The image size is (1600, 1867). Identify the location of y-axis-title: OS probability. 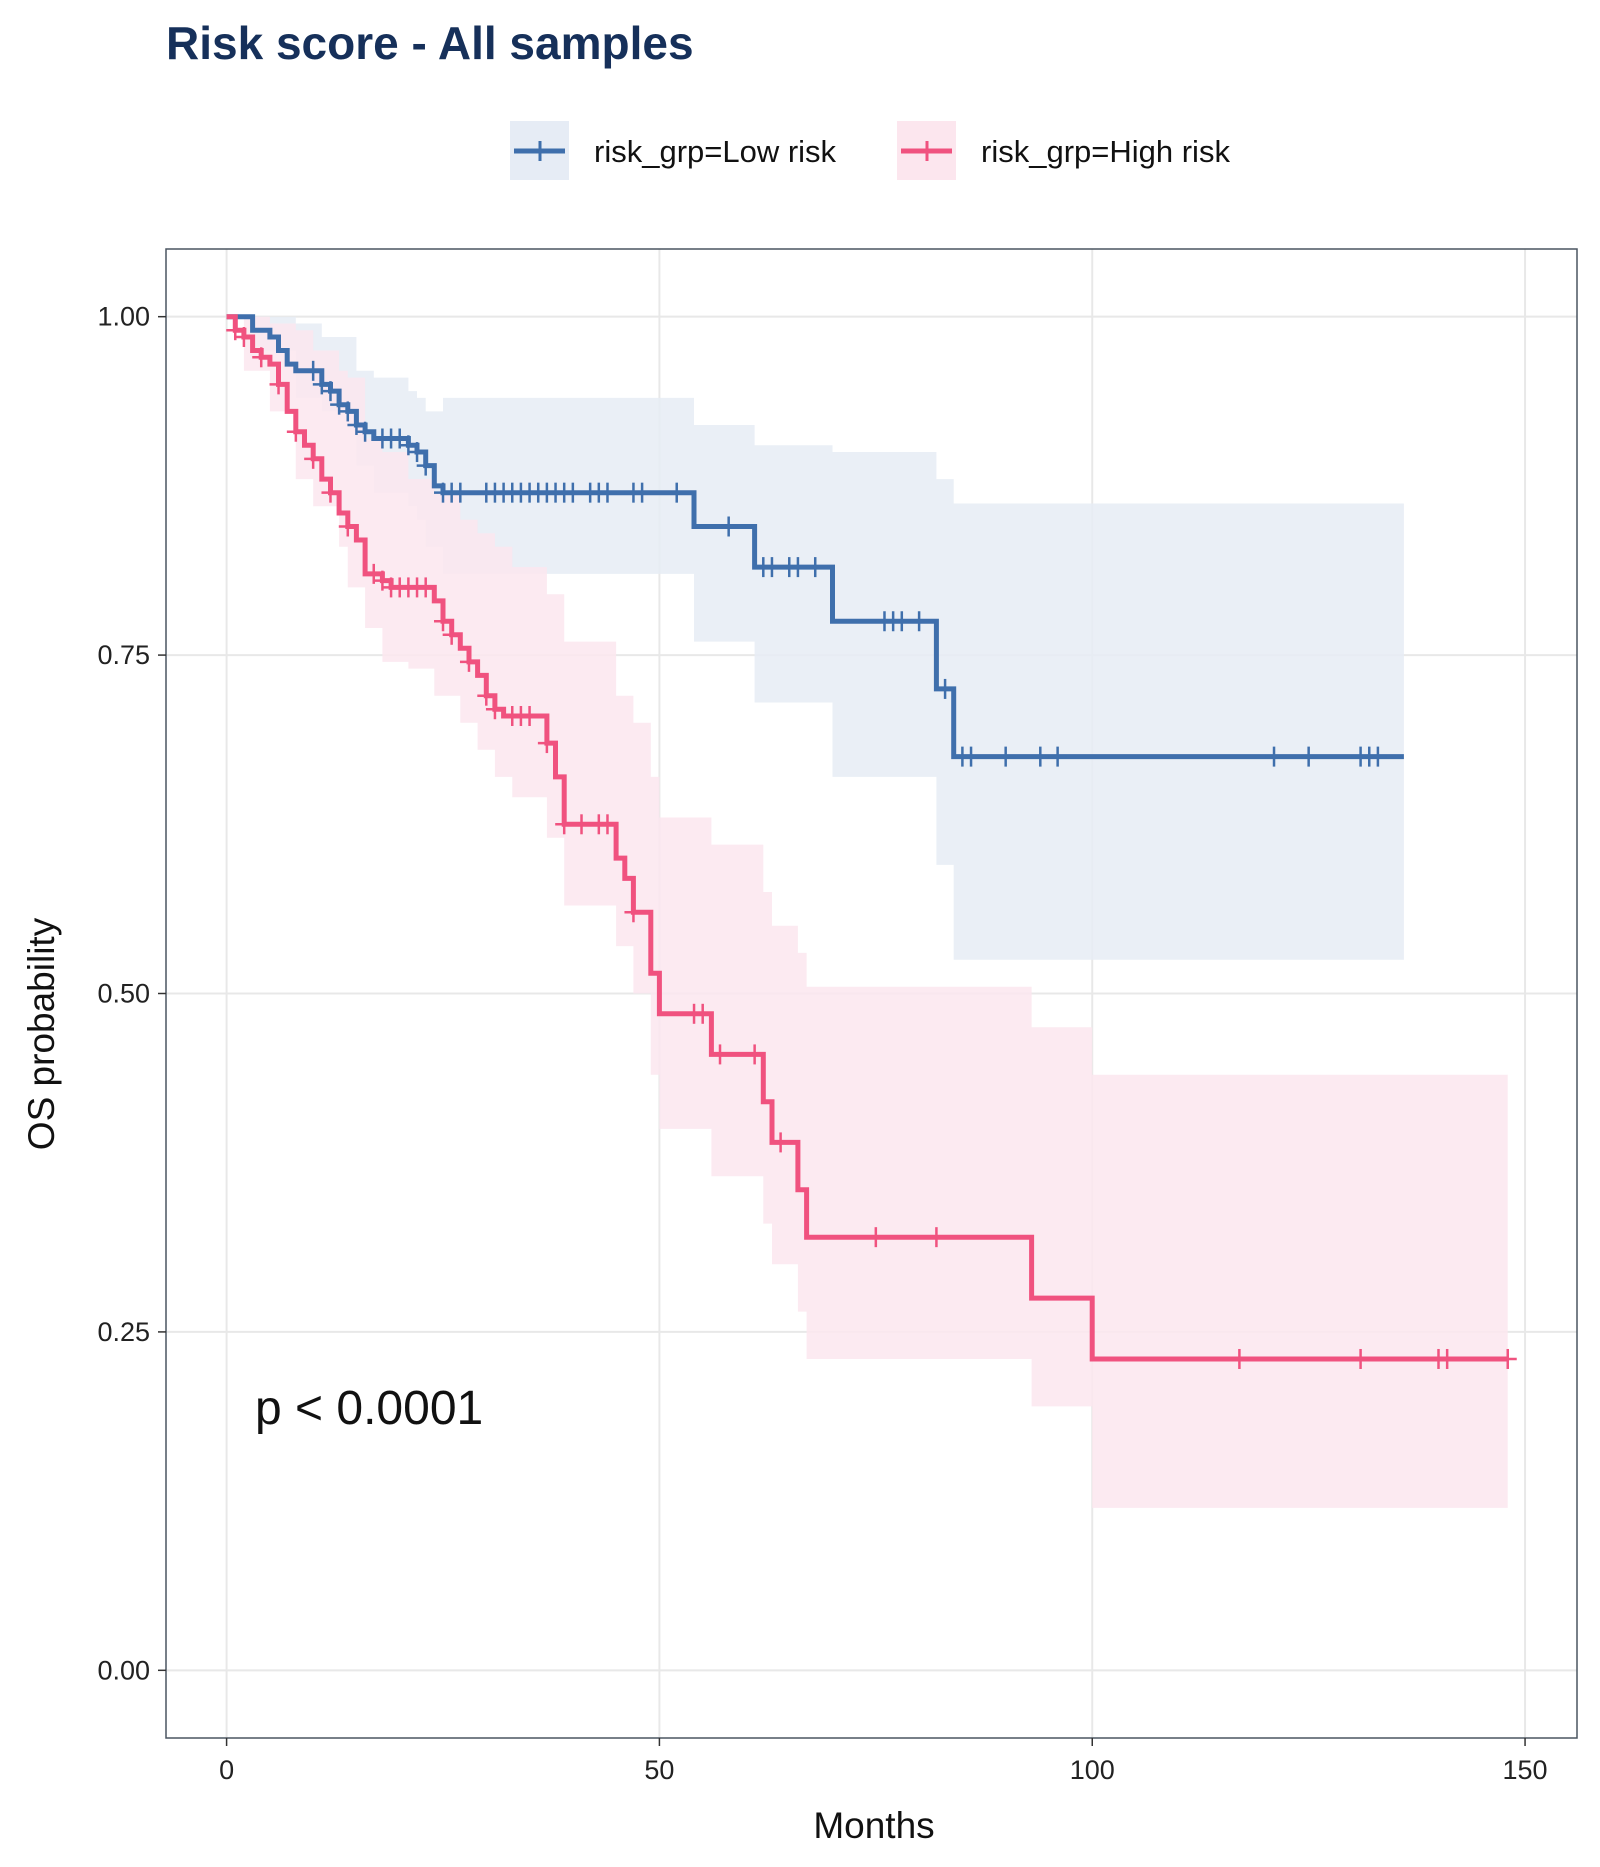
(41, 1033).